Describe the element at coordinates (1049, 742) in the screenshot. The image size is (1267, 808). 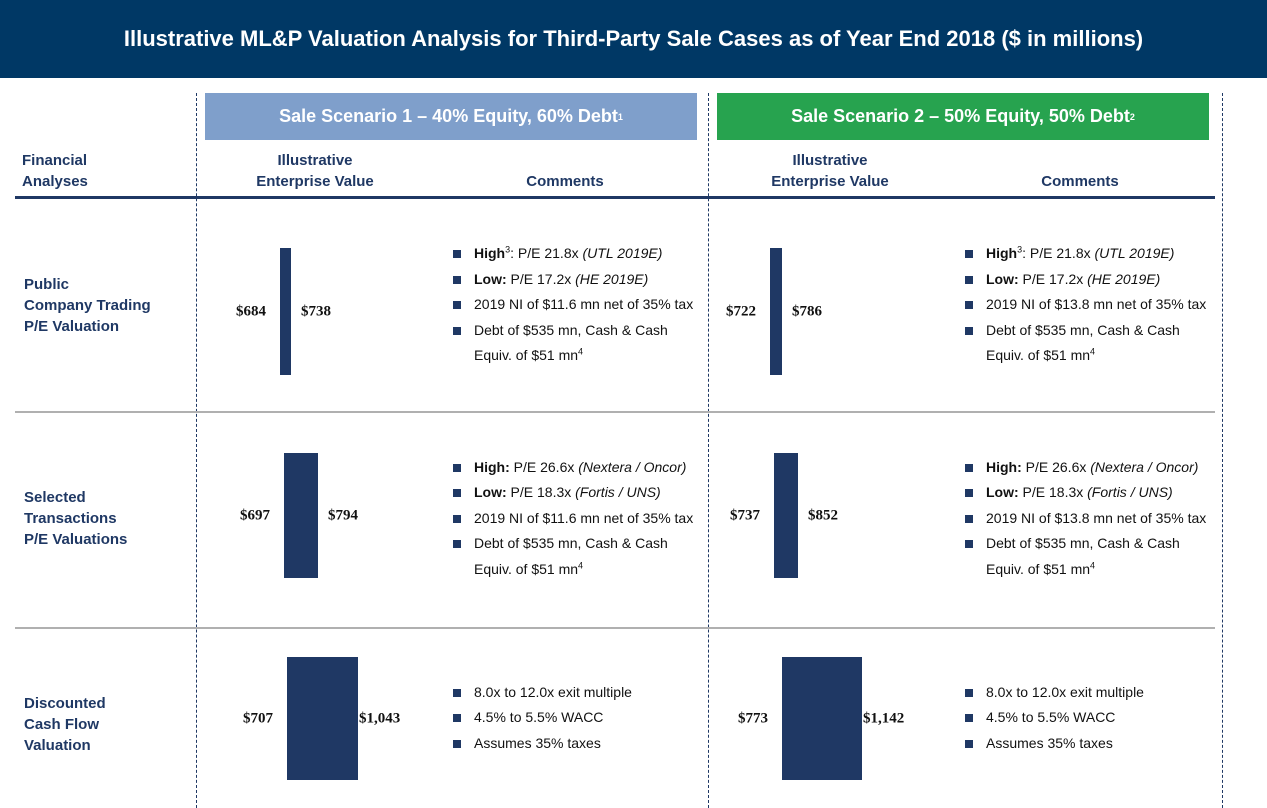
I see `comment-span: Assumes 35% taxes` at that location.